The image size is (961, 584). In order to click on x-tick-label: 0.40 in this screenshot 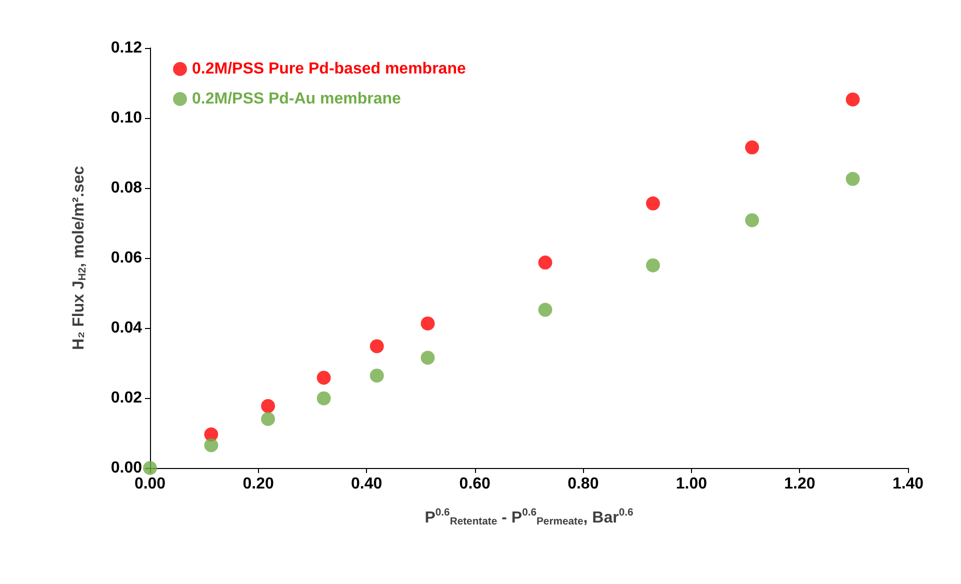, I will do `click(366, 484)`.